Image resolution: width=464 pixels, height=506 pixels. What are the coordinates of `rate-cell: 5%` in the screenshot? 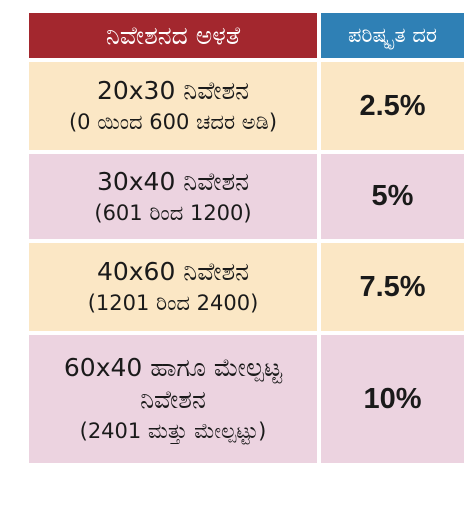 It's located at (392, 196).